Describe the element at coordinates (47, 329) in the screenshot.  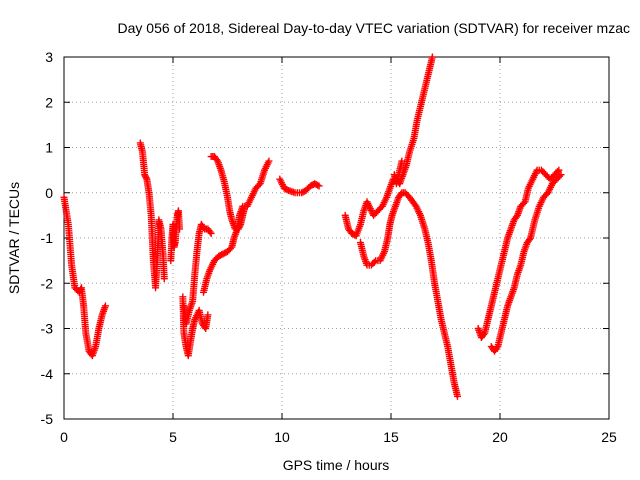
I see `y-tick-label: -3` at that location.